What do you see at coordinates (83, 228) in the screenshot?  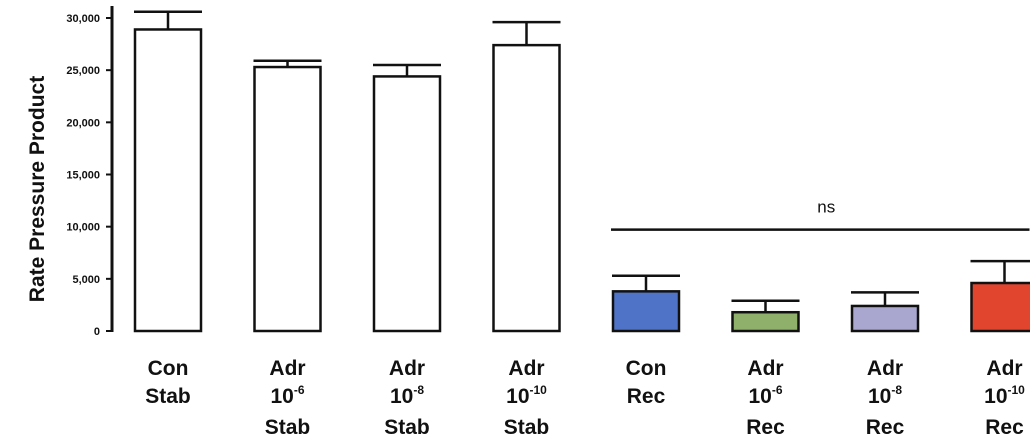 I see `y-tick-label: 10,000` at bounding box center [83, 228].